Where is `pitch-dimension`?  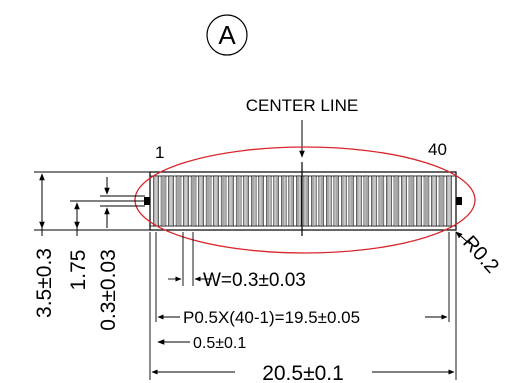 pitch-dimension is located at coordinates (302, 277).